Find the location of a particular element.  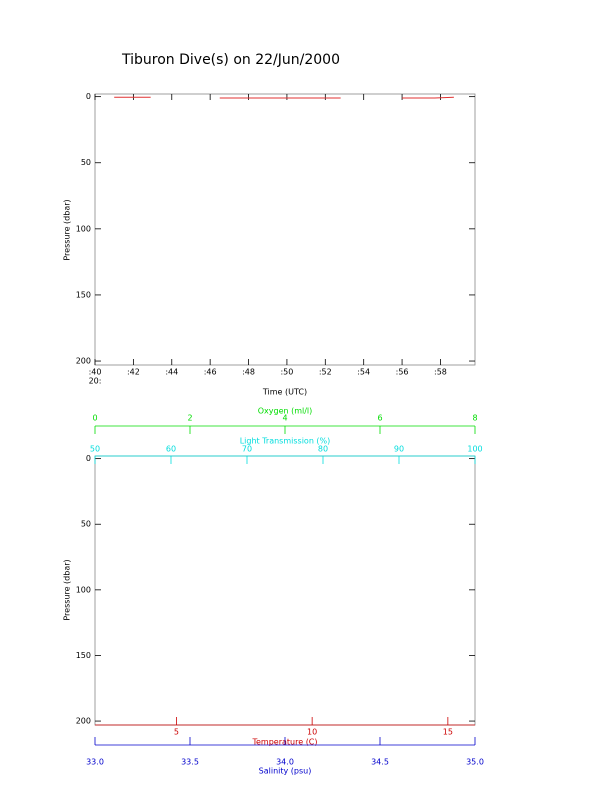

x-tick-label: :40 is located at coordinates (95, 372).